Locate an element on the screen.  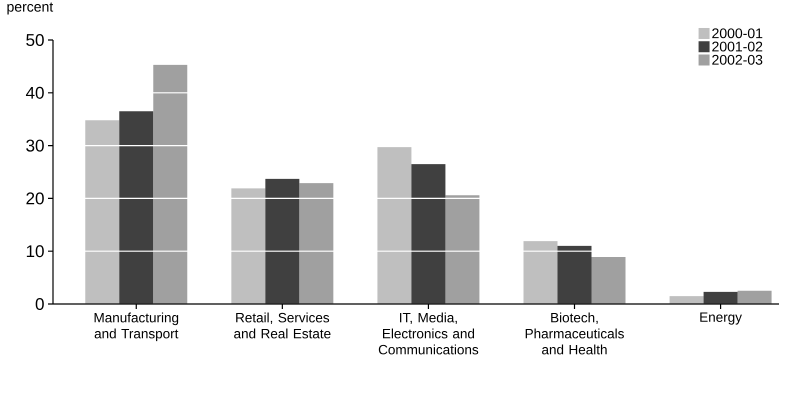
x-tick-label: Manufacturing and Transport is located at coordinates (136, 327).